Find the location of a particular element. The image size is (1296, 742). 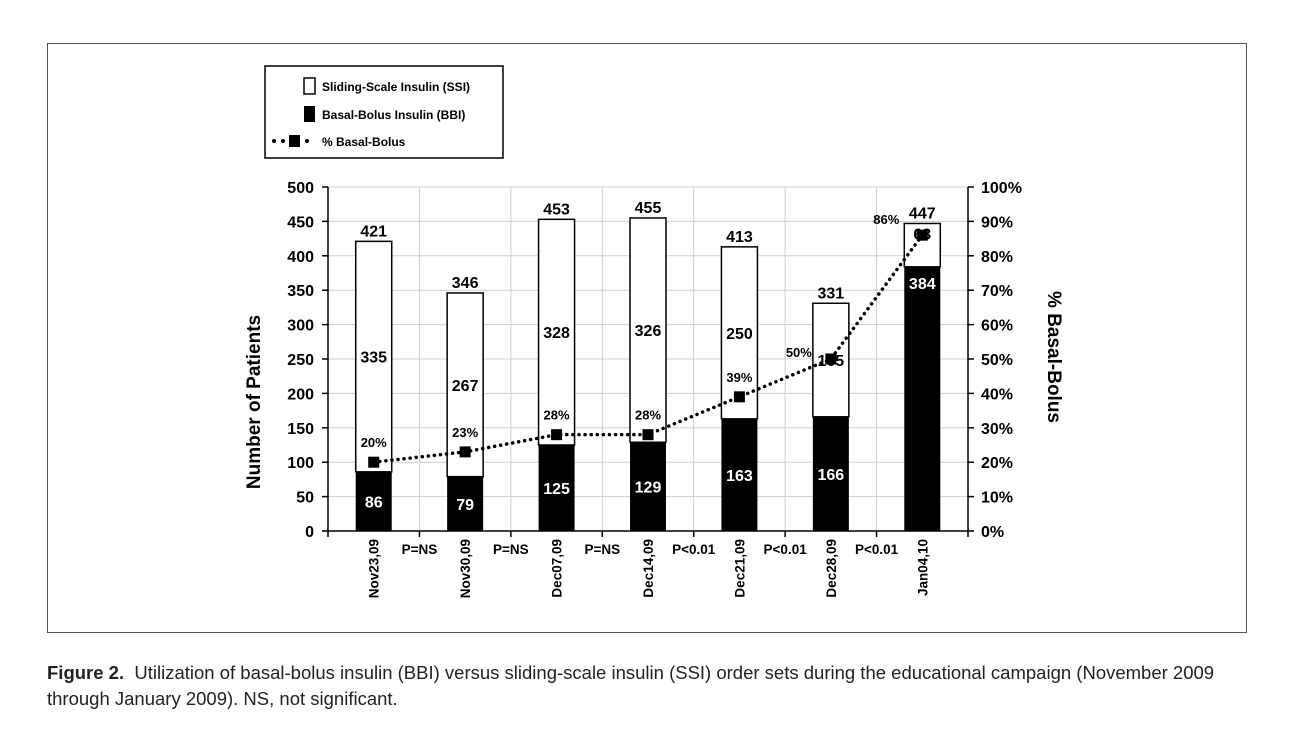

ssi-value-label: 328 is located at coordinates (556, 333).